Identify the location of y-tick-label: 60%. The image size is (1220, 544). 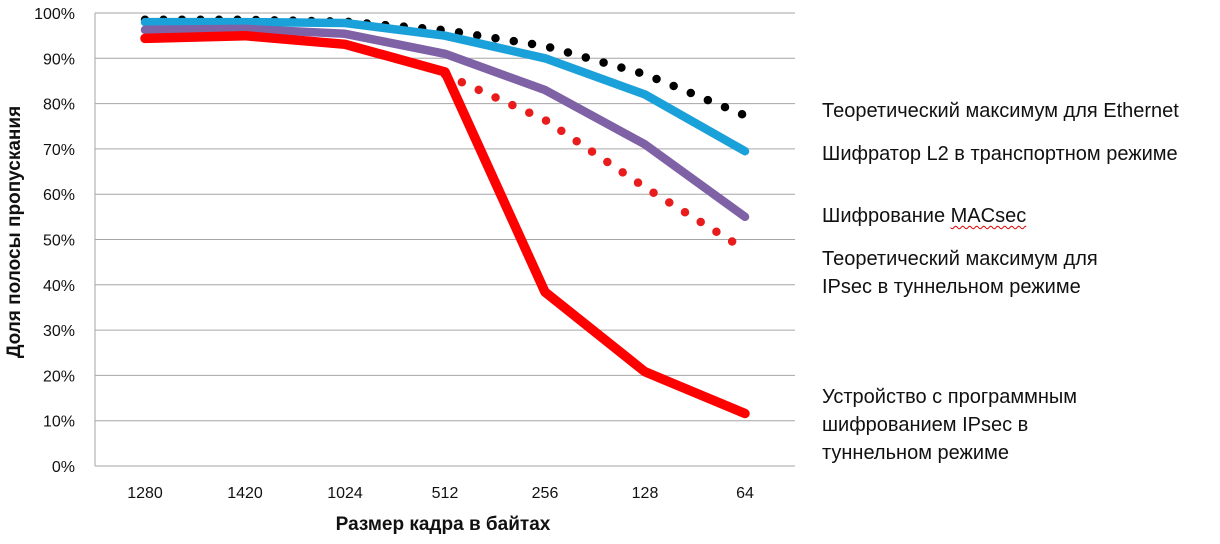
(59, 195).